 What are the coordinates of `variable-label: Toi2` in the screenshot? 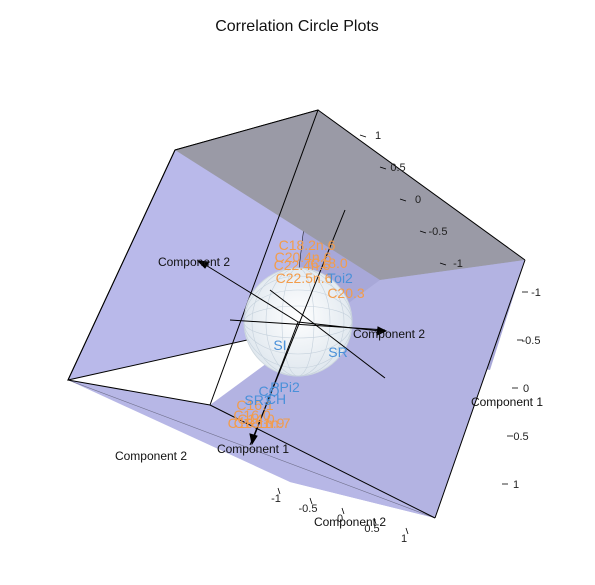 It's located at (340, 278).